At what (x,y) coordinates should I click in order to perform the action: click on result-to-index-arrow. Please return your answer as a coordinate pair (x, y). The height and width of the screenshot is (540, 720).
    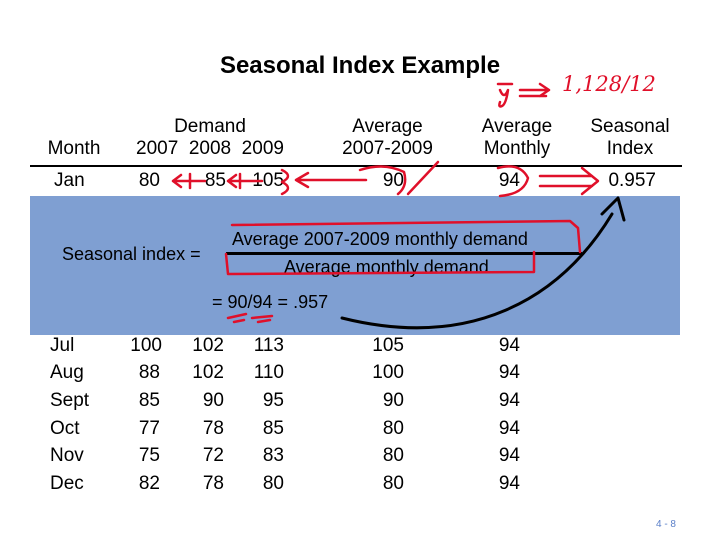
    Looking at the image, I should click on (477, 271).